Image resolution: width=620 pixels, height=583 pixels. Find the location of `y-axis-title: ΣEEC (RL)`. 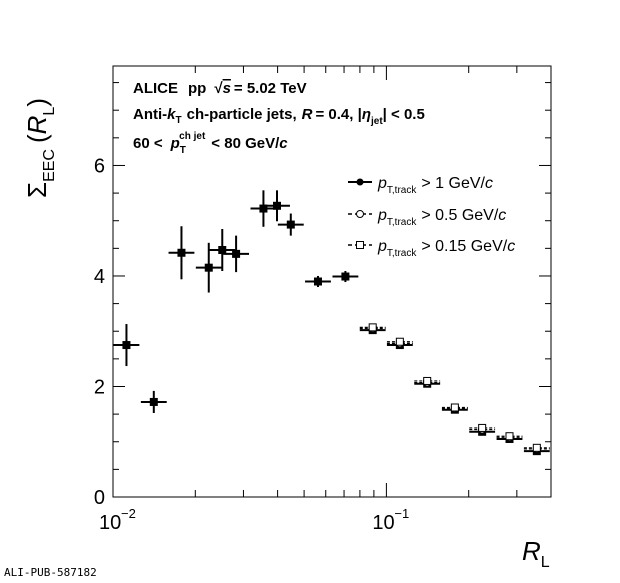

y-axis-title: ΣEEC (RL) is located at coordinates (40, 148).